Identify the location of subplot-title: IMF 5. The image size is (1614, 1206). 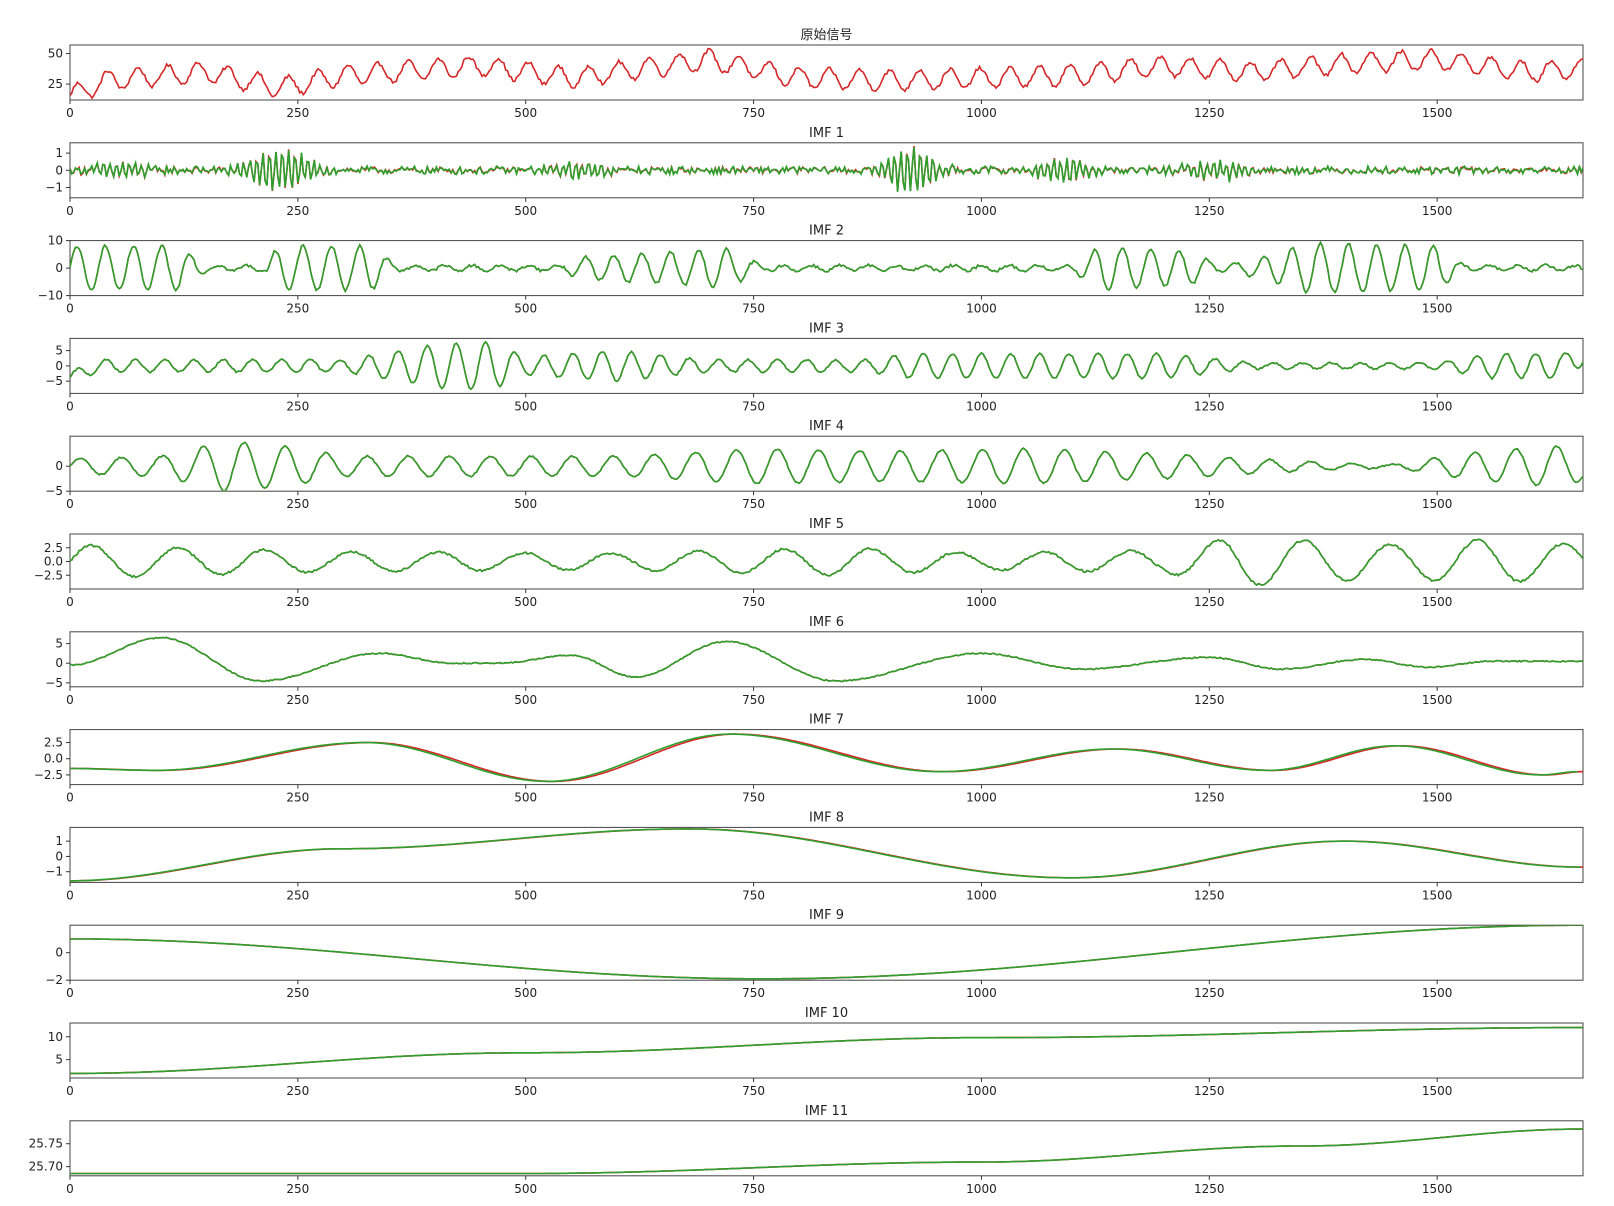
(826, 524).